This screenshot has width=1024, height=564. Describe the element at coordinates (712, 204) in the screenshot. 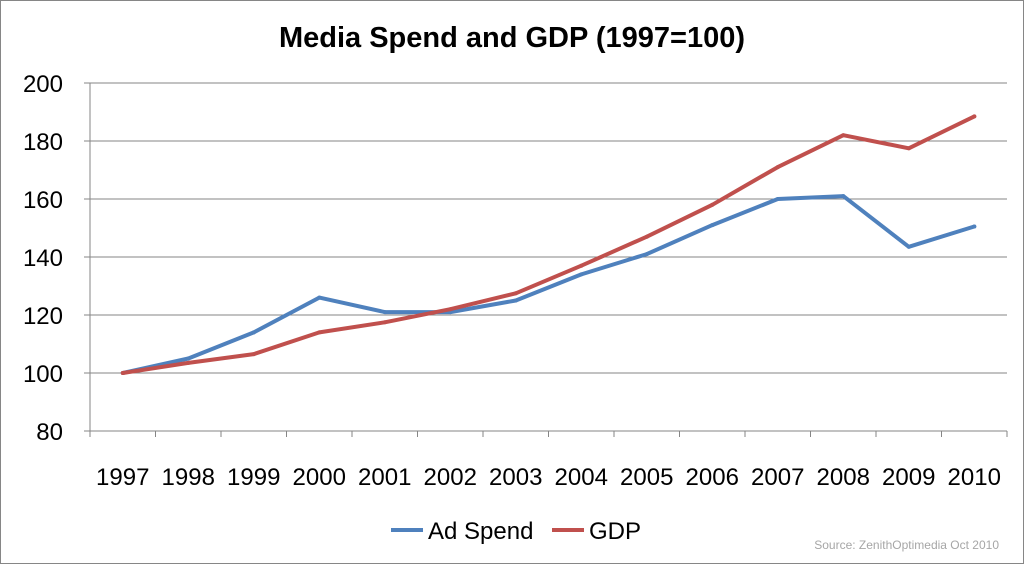

I see `data-point-gdp-2006` at that location.